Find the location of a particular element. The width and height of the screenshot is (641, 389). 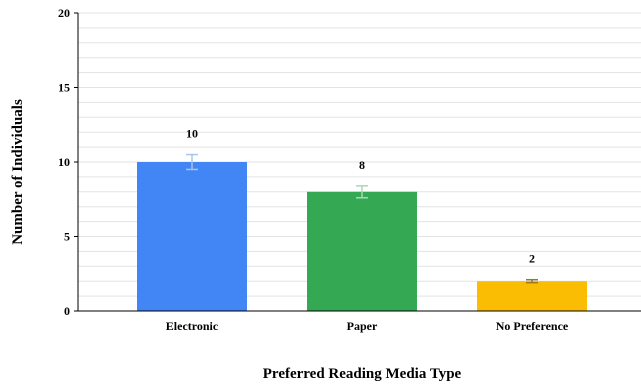

x-category-label: Paper is located at coordinates (362, 326).